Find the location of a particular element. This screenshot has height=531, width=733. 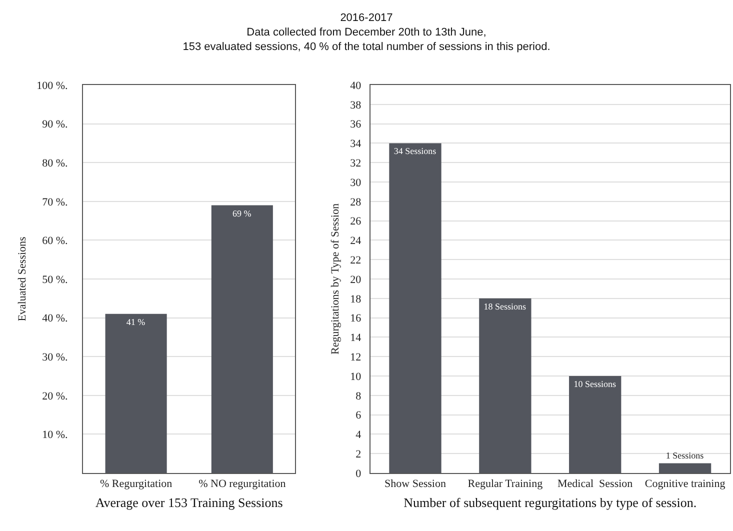

y-tick-label: 18 is located at coordinates (356, 299).